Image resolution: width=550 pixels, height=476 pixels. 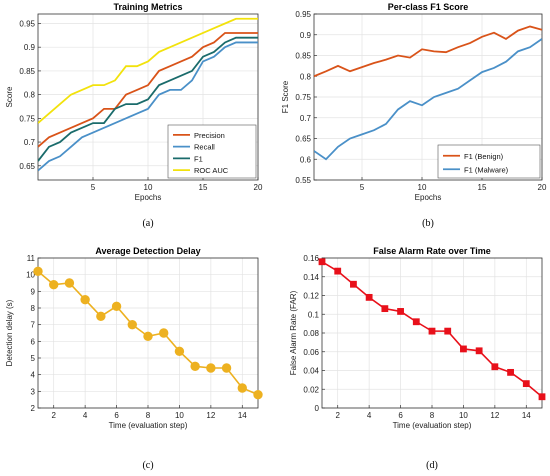 What do you see at coordinates (209, 135) in the screenshot?
I see `legend-entry: Precision` at bounding box center [209, 135].